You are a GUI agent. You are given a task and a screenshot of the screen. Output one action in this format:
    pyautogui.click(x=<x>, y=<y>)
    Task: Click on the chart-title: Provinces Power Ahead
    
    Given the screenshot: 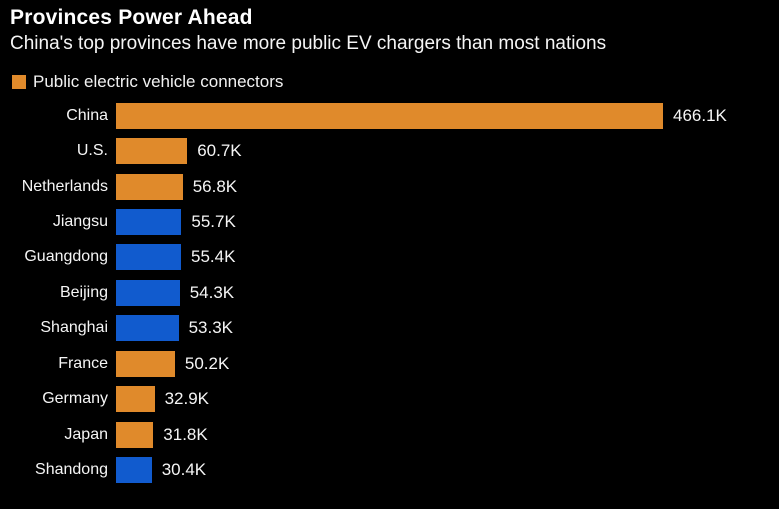 What is the action you would take?
    pyautogui.click(x=131, y=17)
    